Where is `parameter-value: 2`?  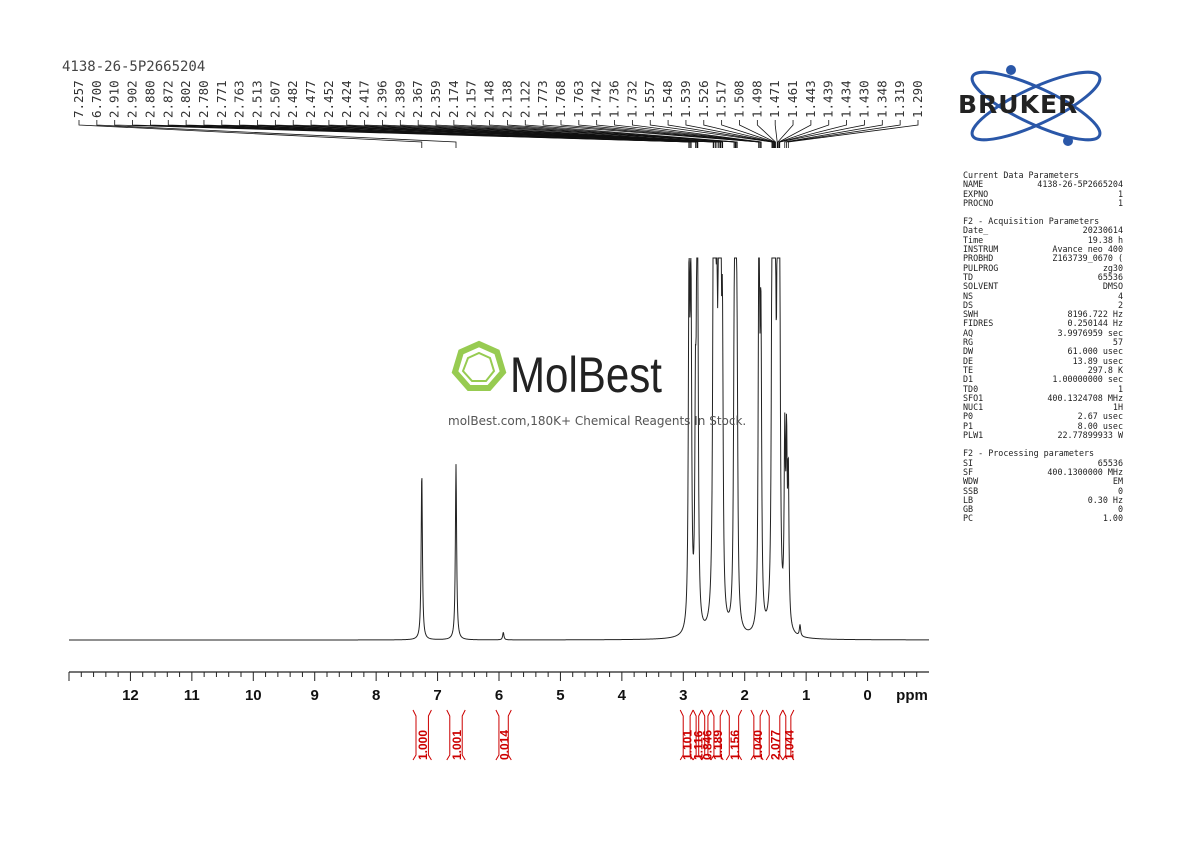 parameter-value: 2 is located at coordinates (1120, 304).